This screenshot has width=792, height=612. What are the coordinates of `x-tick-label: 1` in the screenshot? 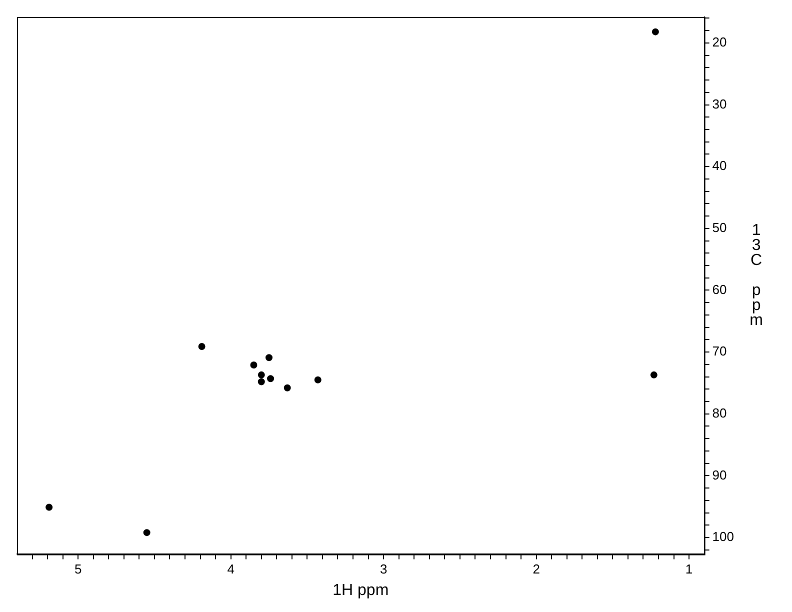 It's located at (689, 569).